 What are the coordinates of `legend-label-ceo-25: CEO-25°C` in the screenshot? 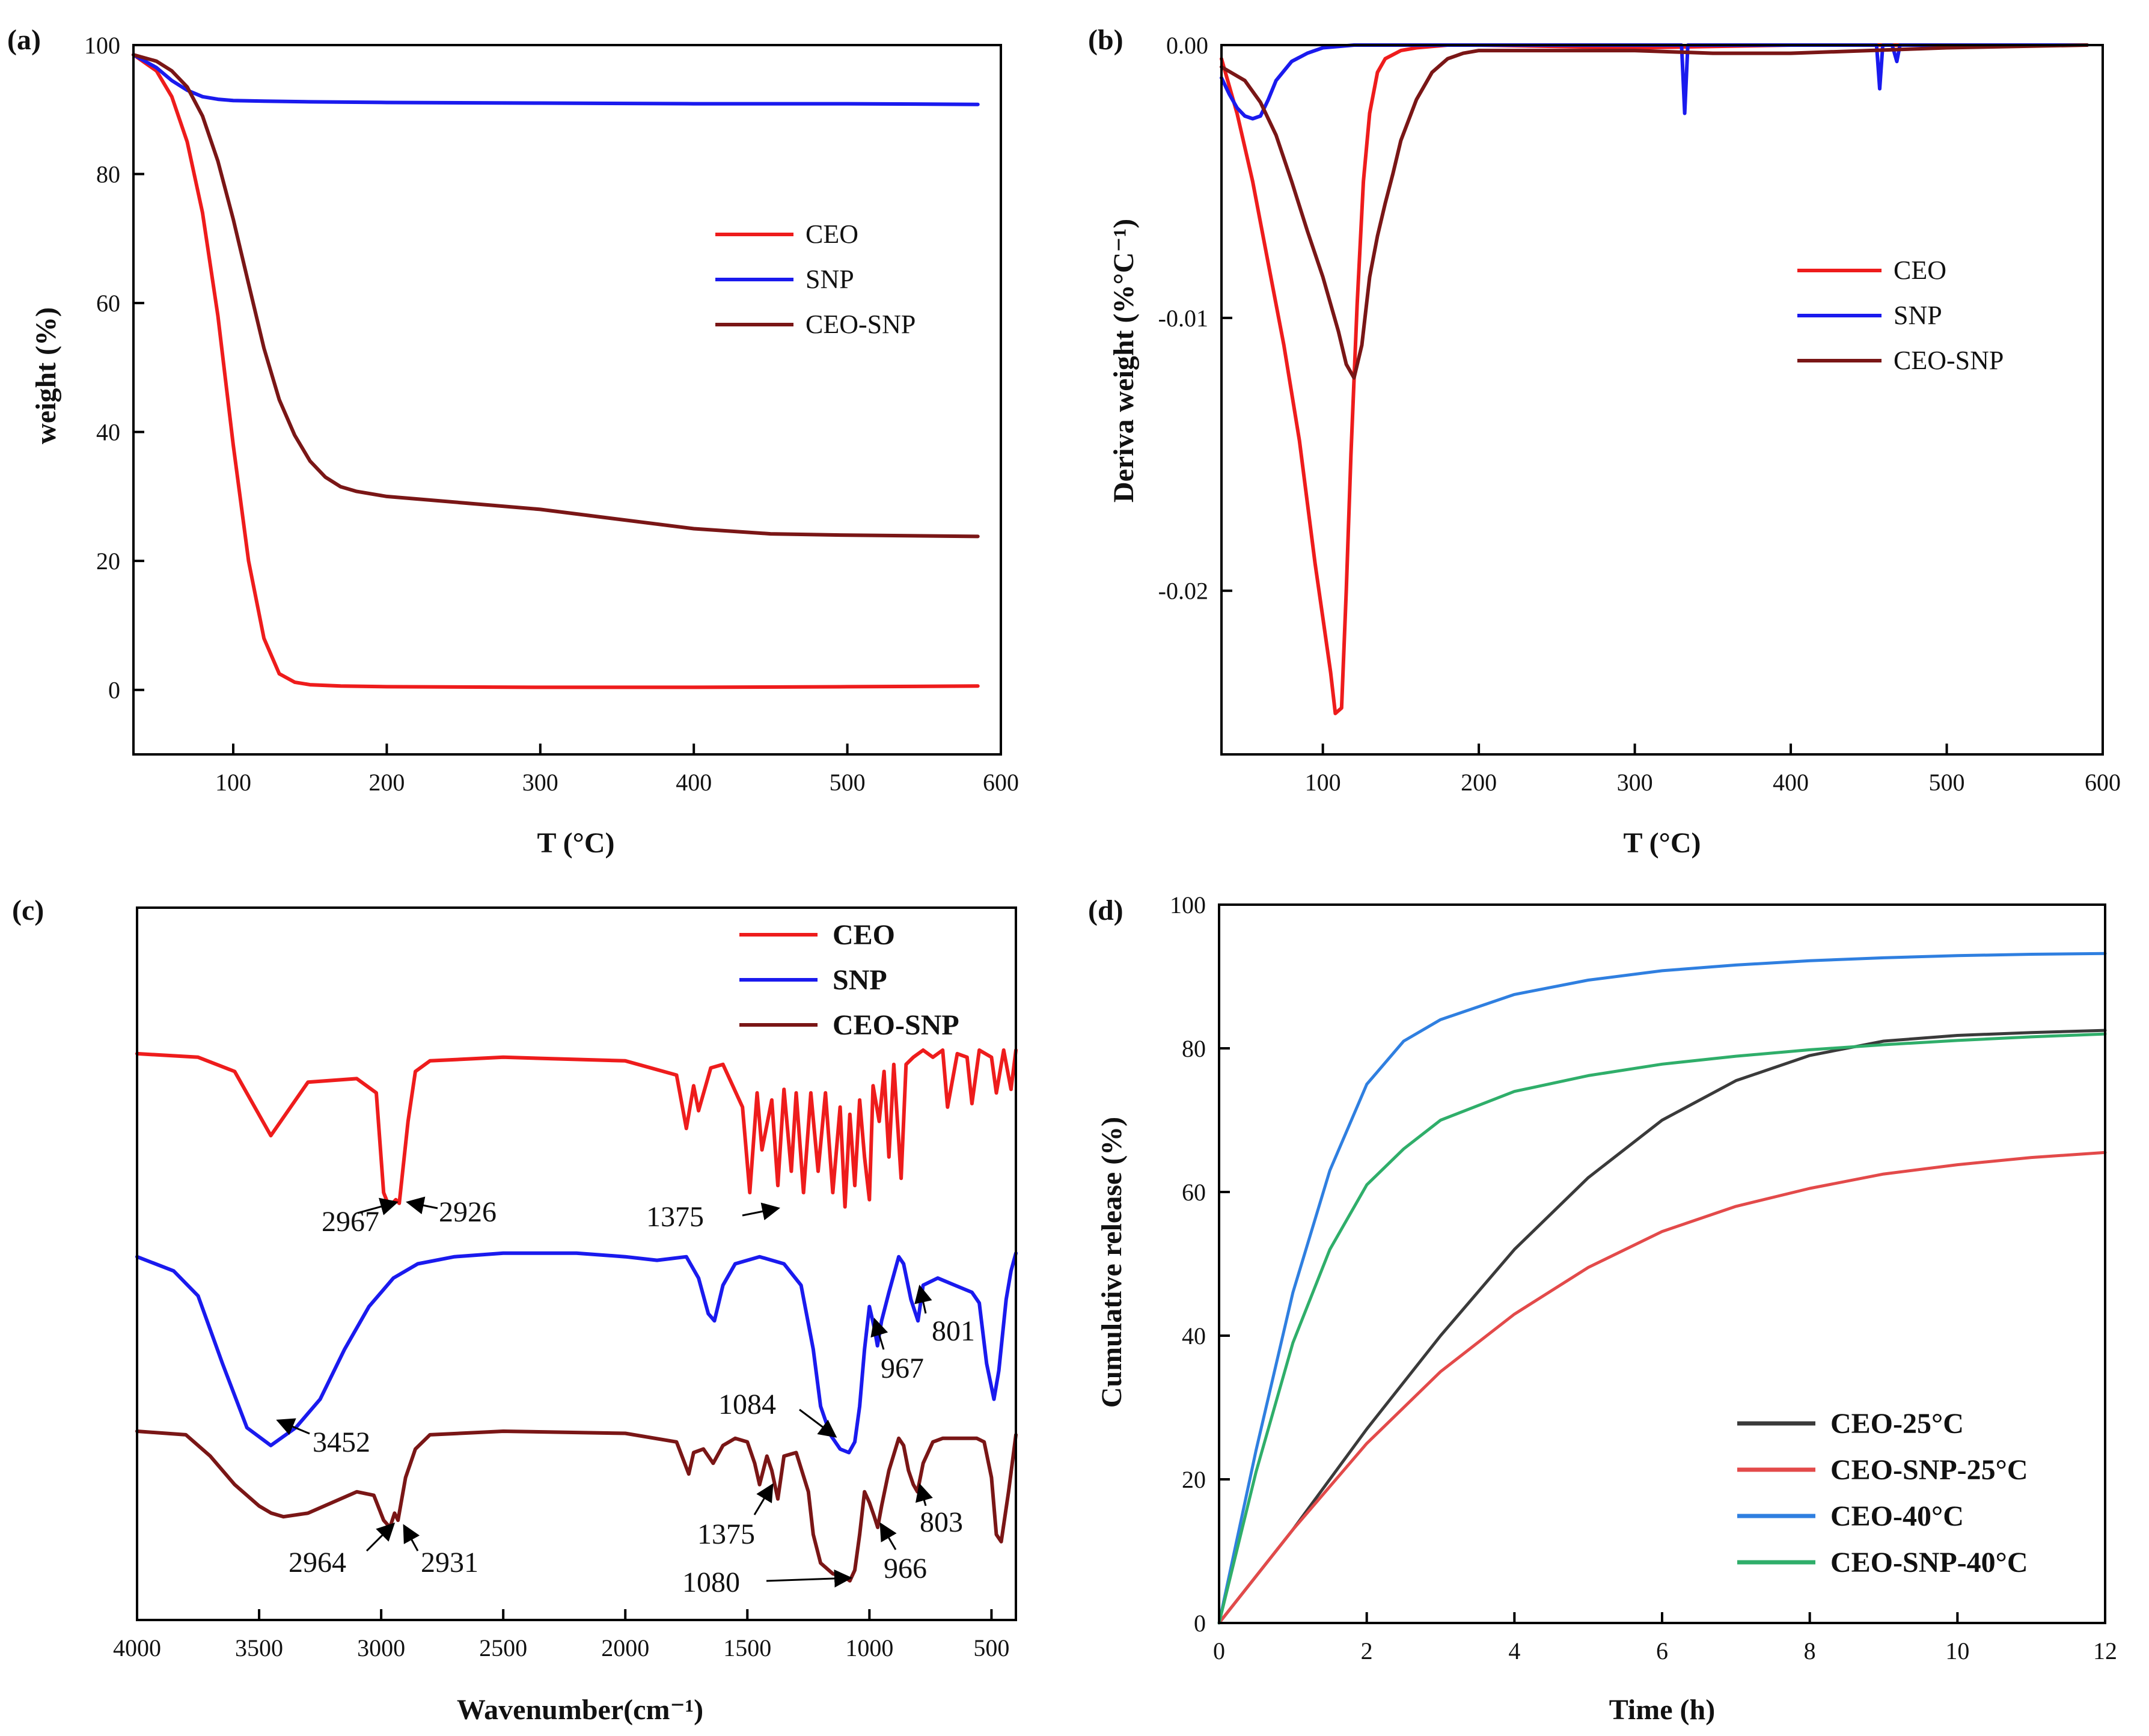 It's located at (1897, 1424).